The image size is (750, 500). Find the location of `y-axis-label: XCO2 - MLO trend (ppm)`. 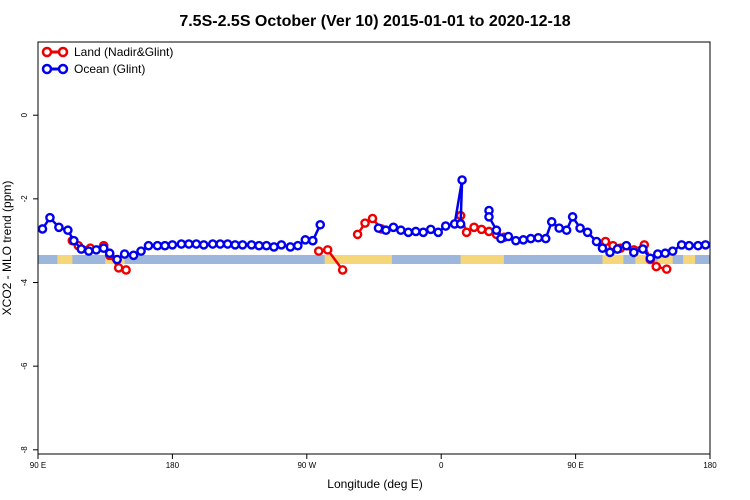

y-axis-label: XCO2 - MLO trend (ppm) is located at coordinates (7, 248).